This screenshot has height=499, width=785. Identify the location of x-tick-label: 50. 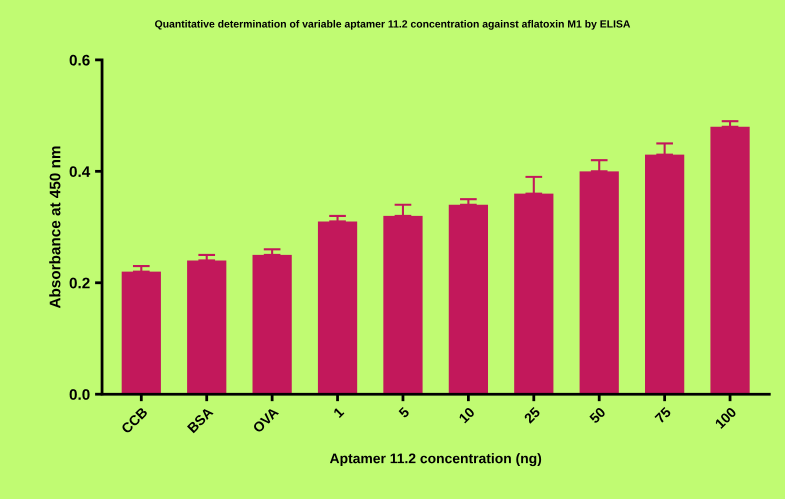
(597, 415).